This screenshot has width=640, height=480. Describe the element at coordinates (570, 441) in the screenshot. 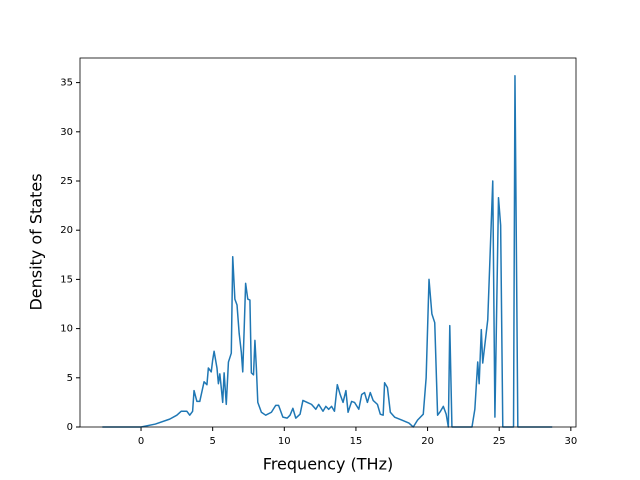

I see `x-tick-label: 30` at that location.